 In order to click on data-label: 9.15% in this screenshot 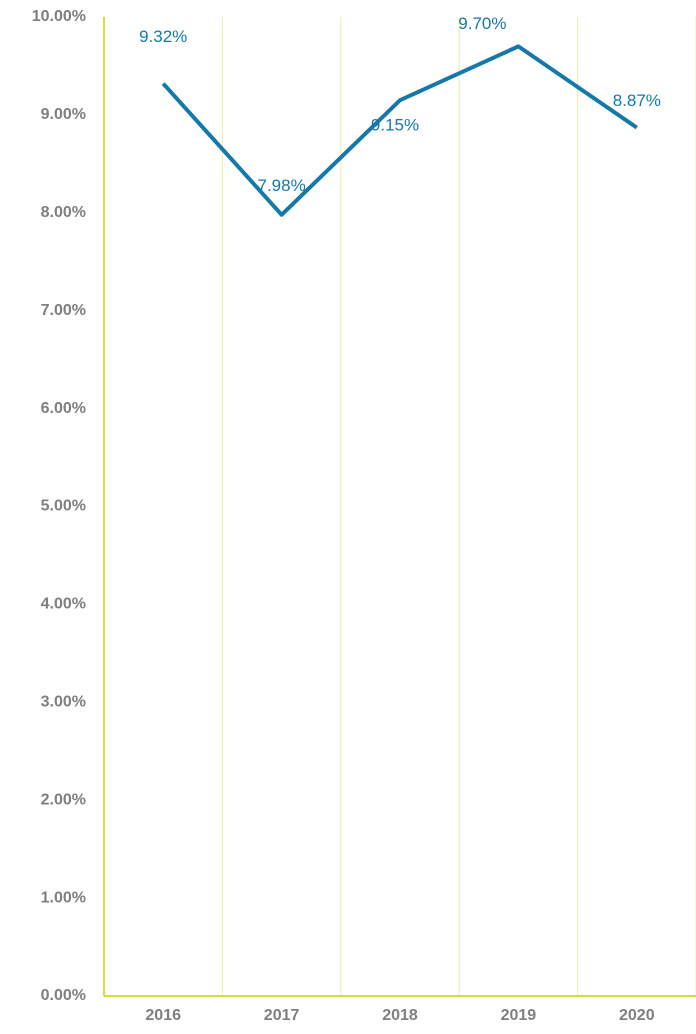, I will do `click(395, 125)`.